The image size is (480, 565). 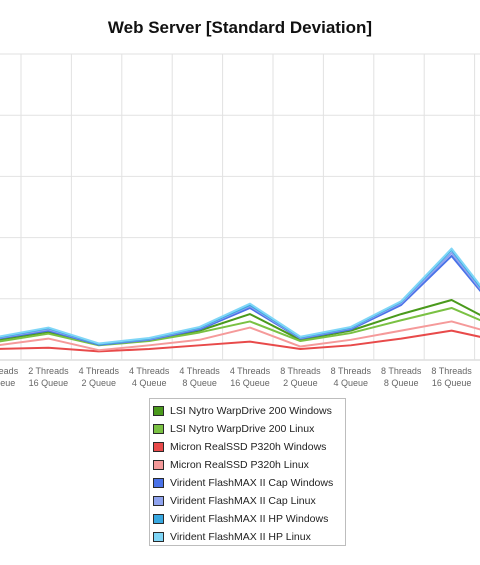 I want to click on legend-label: Micron RealSSD P320h Windows, so click(x=248, y=447).